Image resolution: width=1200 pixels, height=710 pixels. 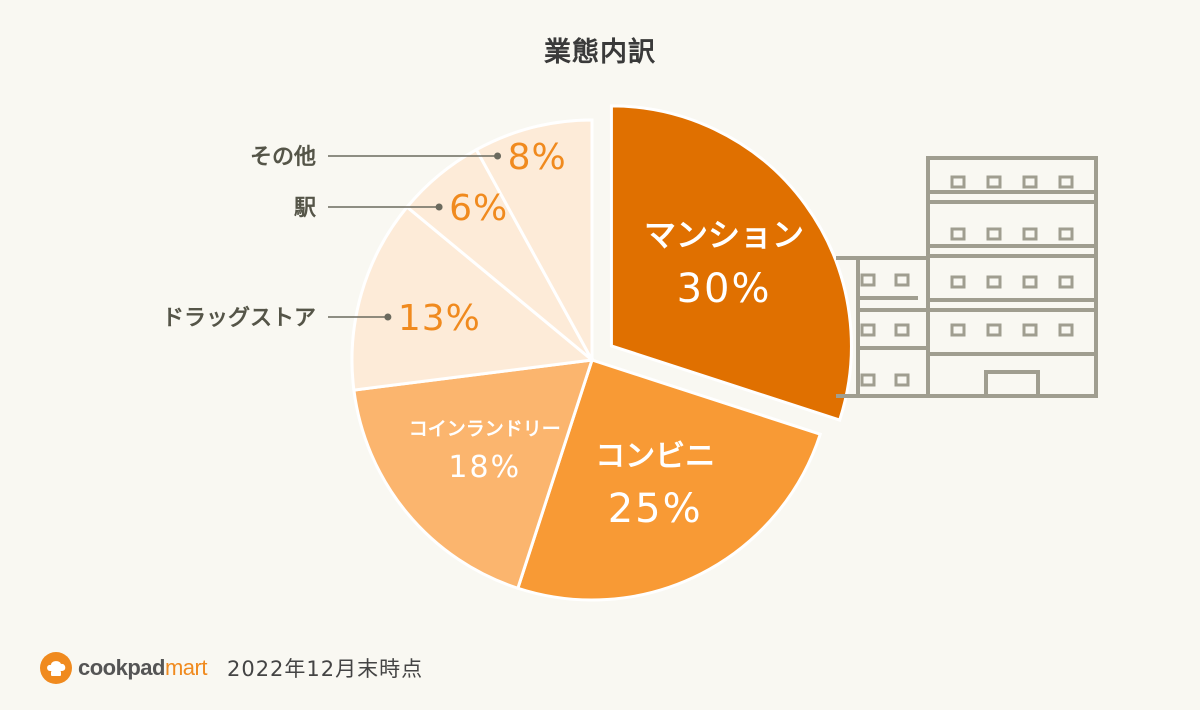 I want to click on as-of-date: 2022年12月末時点, so click(x=325, y=669).